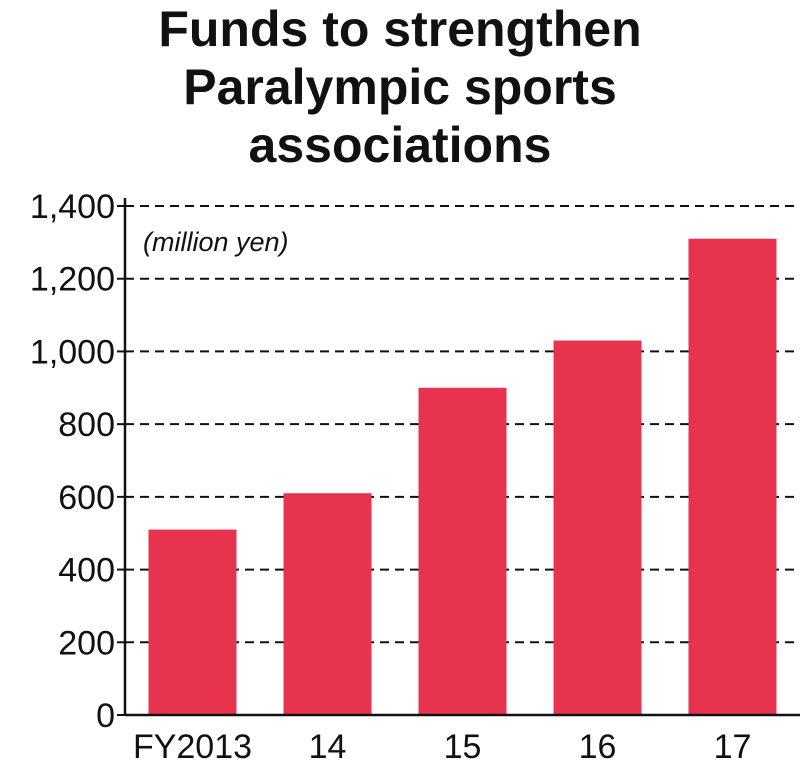  What do you see at coordinates (328, 747) in the screenshot?
I see `x-category-label: 14` at bounding box center [328, 747].